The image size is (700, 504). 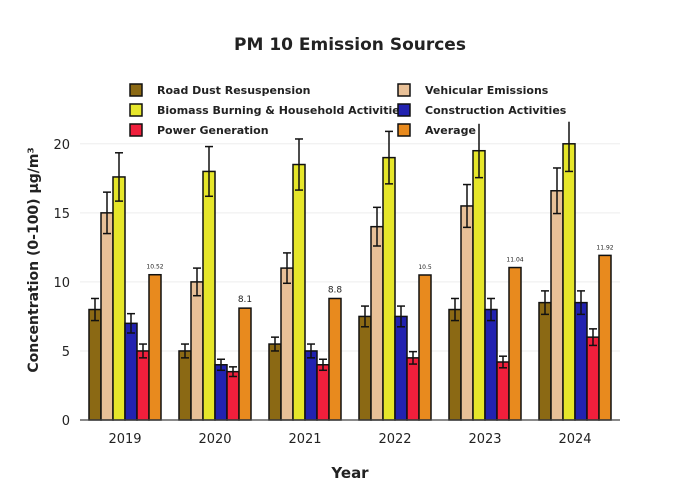 I want to click on chart-title: PM 10 Emission Sources, so click(x=350, y=45).